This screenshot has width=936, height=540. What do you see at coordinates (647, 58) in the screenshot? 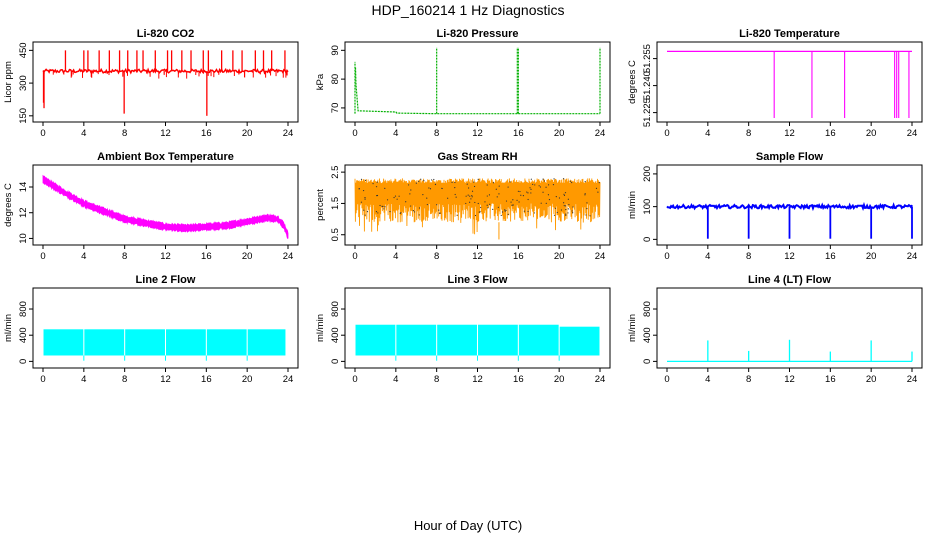
I see `y-tick-label: 51.255` at bounding box center [647, 58].